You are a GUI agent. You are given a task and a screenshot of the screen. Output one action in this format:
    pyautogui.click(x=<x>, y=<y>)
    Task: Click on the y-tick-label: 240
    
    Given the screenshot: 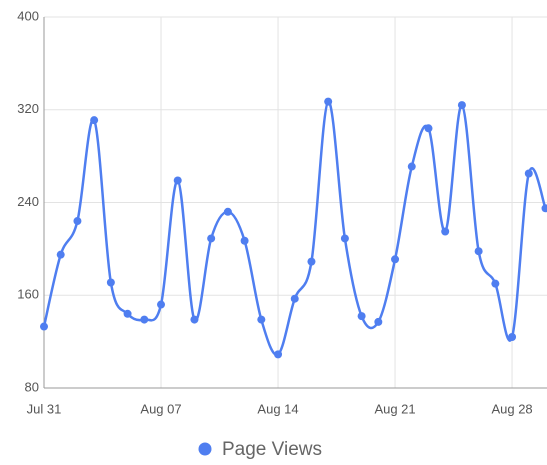 What is the action you would take?
    pyautogui.click(x=28, y=201)
    